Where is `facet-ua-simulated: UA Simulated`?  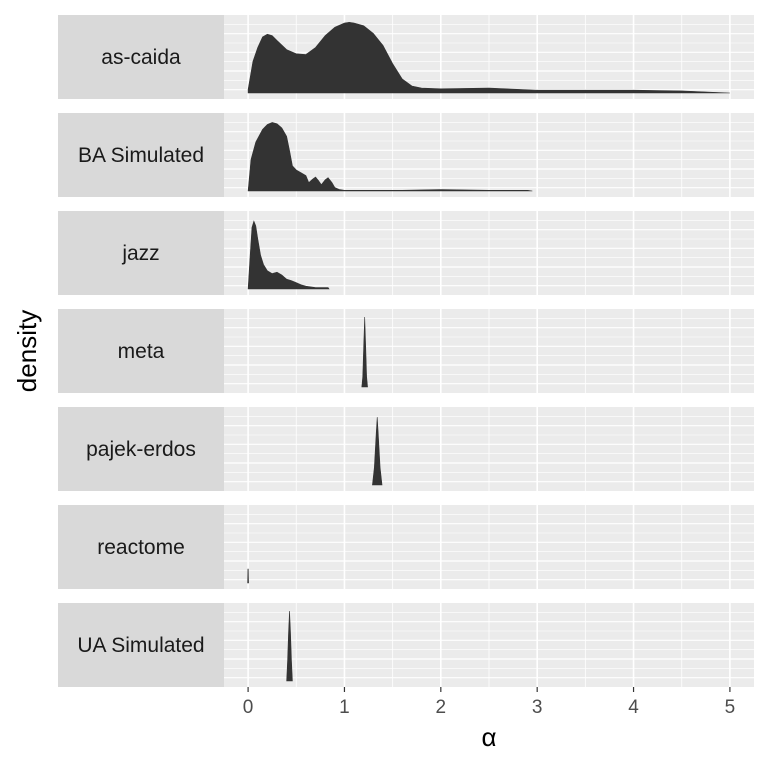 facet-ua-simulated: UA Simulated is located at coordinates (406, 645).